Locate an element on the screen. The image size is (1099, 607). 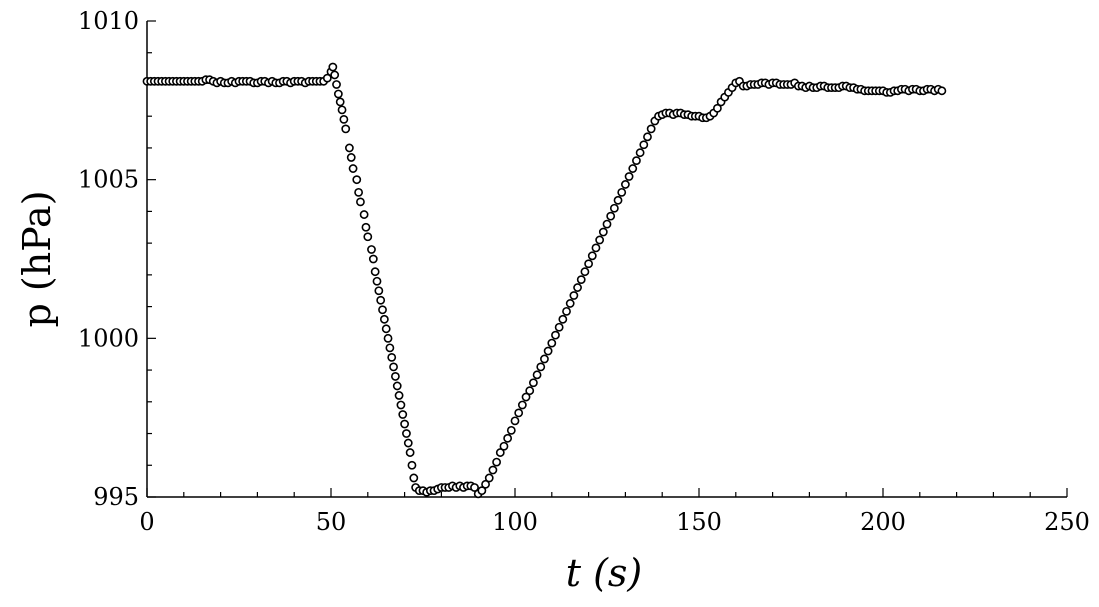
y-tick-label: 1005 is located at coordinates (108, 180).